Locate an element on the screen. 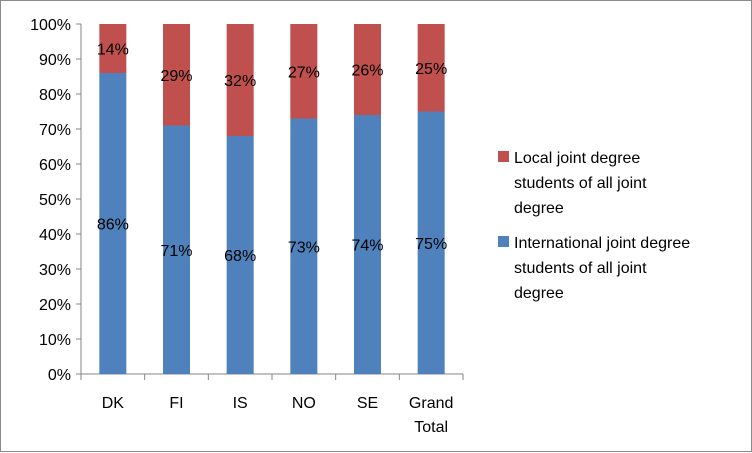 The image size is (752, 453). data-label-local: 26% is located at coordinates (367, 71).